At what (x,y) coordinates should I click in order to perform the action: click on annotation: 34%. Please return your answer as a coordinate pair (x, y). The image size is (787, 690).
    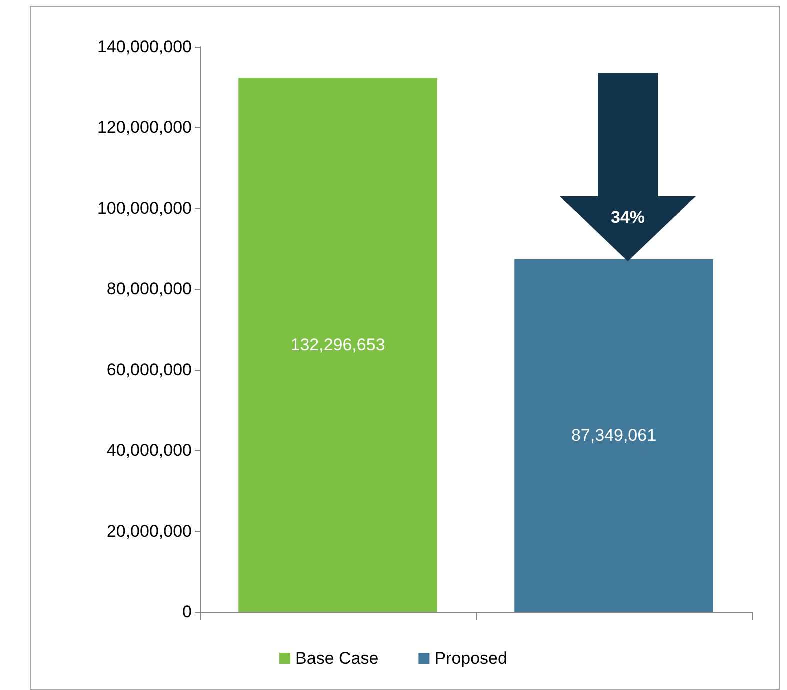
    Looking at the image, I should click on (628, 218).